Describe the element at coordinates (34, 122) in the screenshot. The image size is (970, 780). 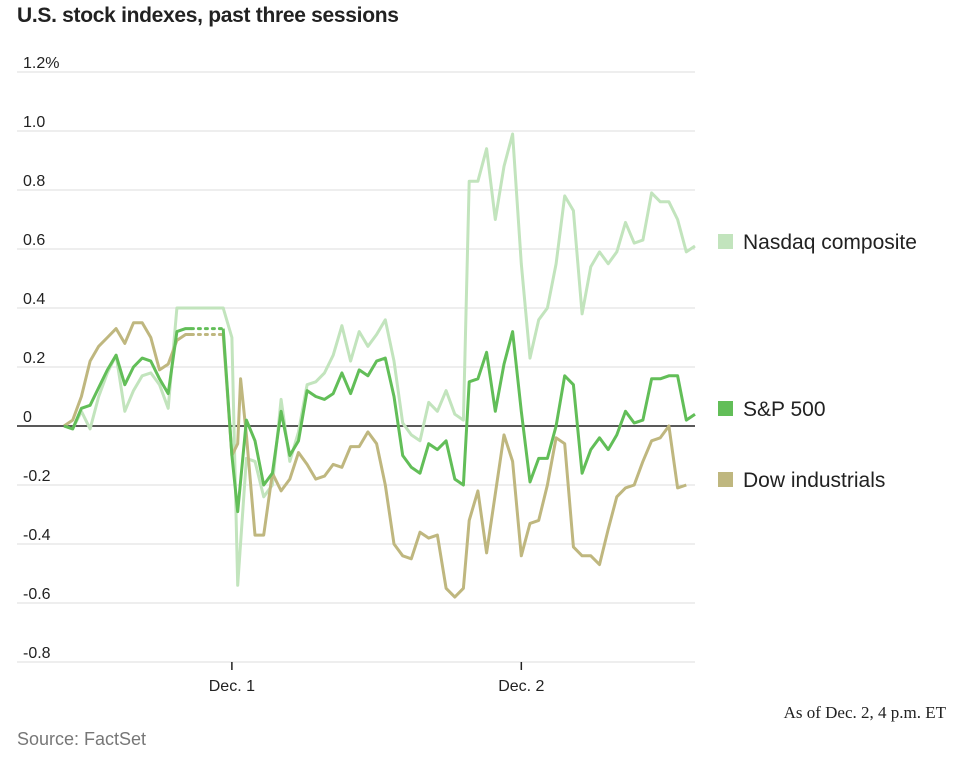
I see `y-tick-label: 1.0` at that location.